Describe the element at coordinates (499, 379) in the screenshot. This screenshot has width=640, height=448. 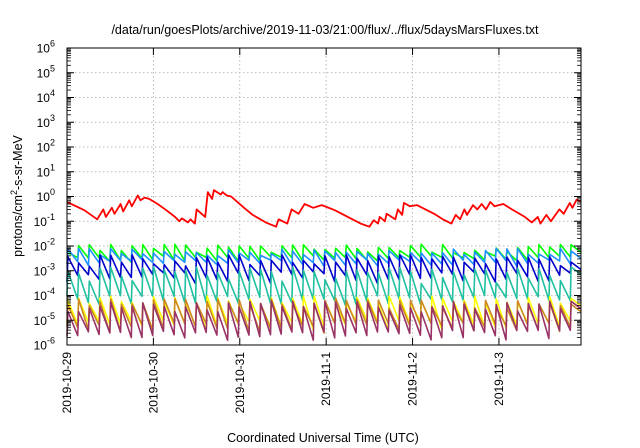
I see `x-tick-label: 2019-11-3` at that location.